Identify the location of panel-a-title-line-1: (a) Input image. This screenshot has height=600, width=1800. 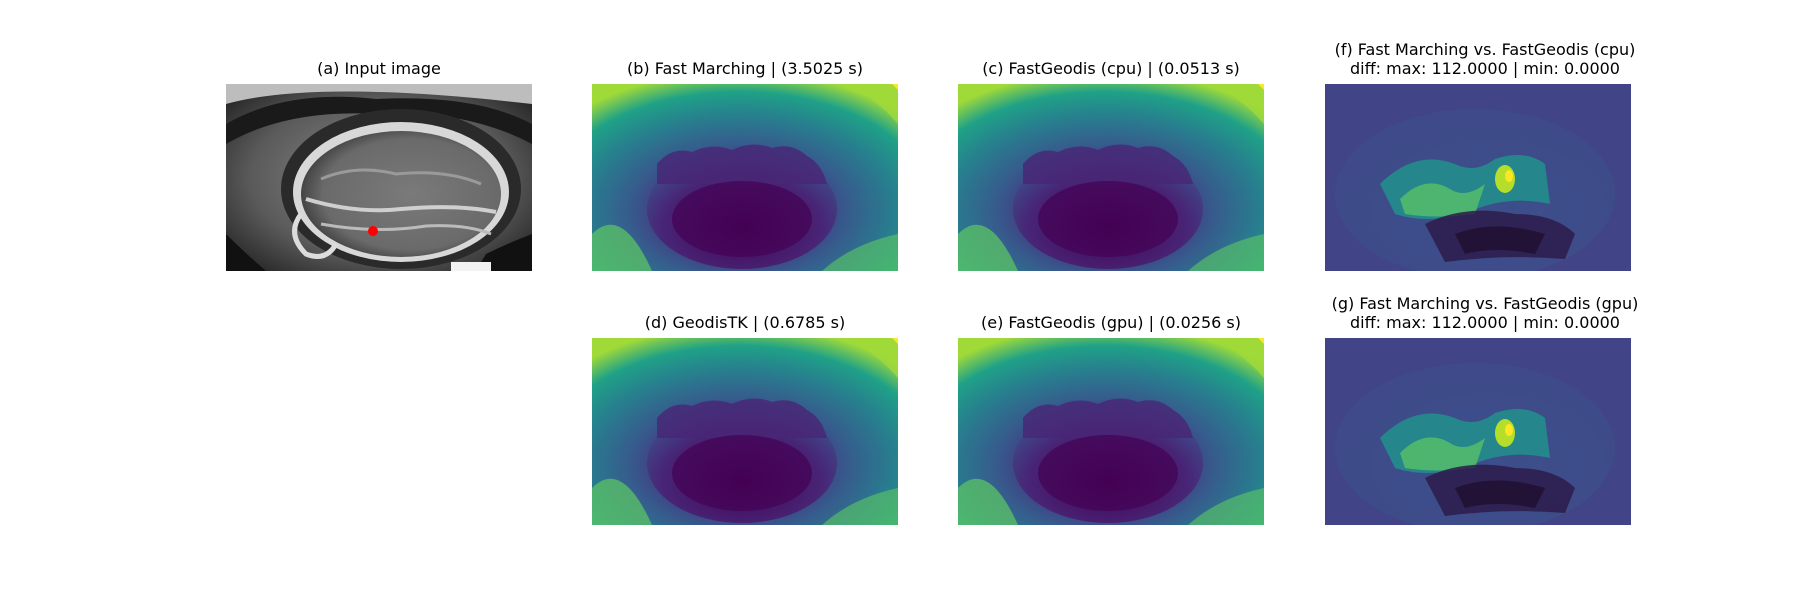
(379, 68).